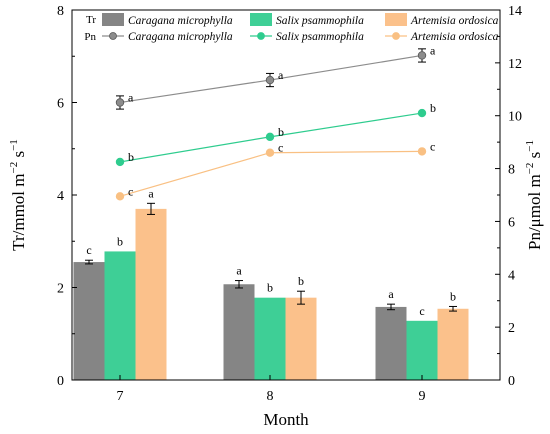  Describe the element at coordinates (515, 11) in the screenshot. I see `y-right-tick-label: 14` at that location.